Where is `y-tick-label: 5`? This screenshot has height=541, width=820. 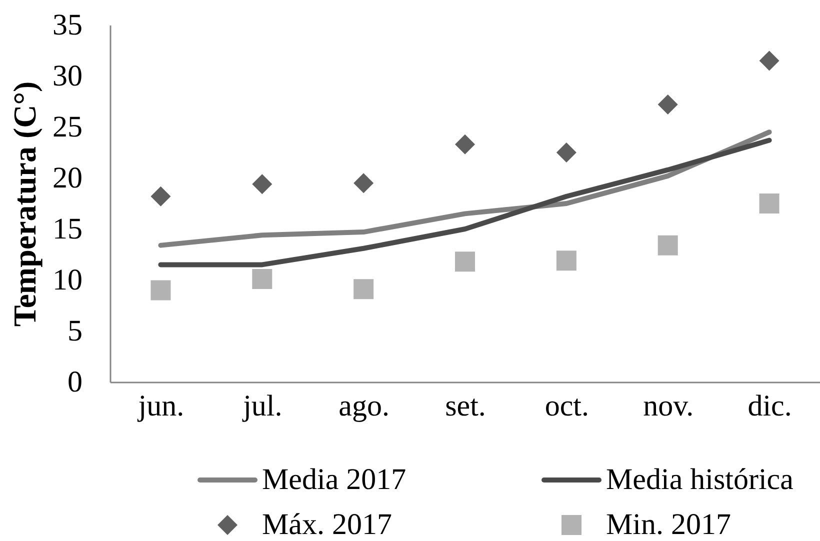
y-tick-label: 5 is located at coordinates (75, 331).